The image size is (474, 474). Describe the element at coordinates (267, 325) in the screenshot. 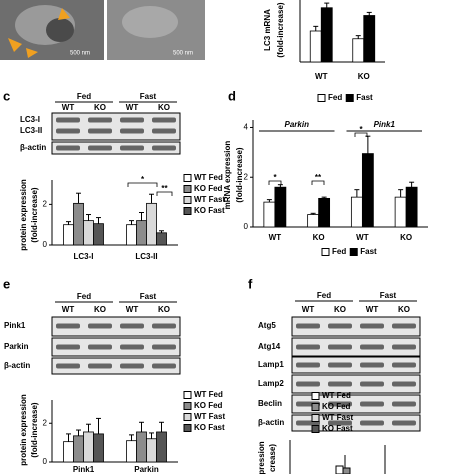

I see `blot-row-label: Atg5` at that location.